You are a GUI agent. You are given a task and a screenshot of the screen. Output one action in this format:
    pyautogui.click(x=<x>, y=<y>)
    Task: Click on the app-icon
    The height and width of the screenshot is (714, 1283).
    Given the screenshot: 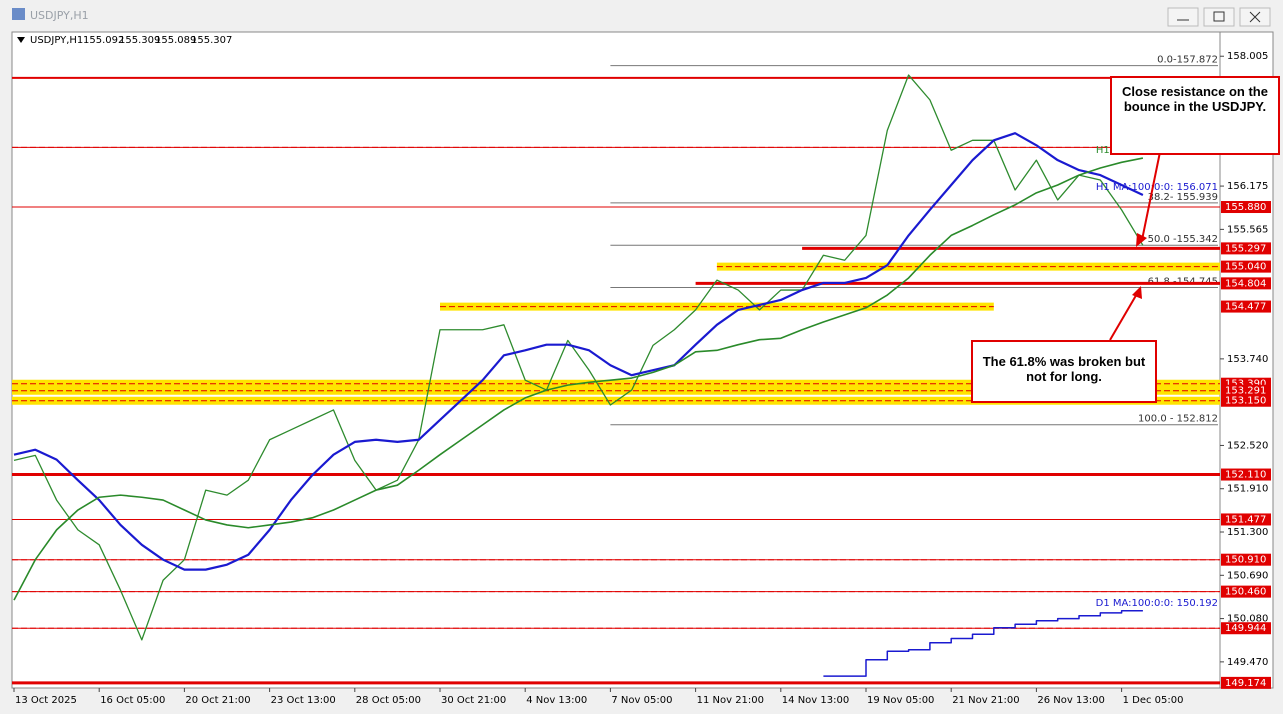 What is the action you would take?
    pyautogui.click(x=18, y=14)
    